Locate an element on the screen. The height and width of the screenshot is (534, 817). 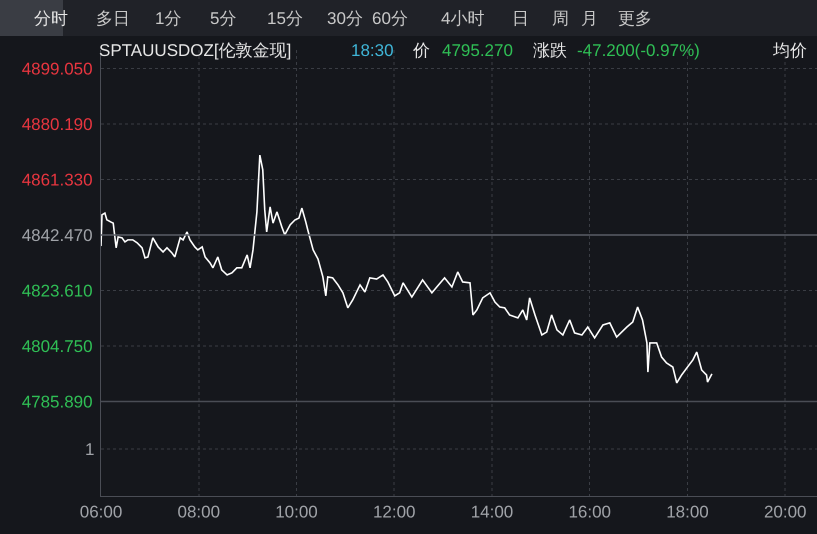
text: 1分 is located at coordinates (168, 18).